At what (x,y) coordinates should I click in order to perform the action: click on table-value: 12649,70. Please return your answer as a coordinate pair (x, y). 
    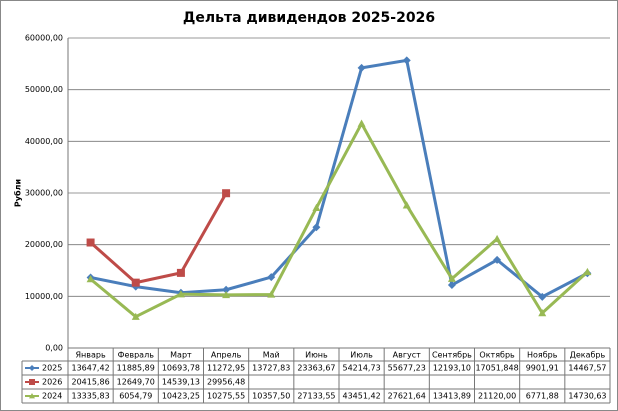
    Looking at the image, I should click on (136, 382).